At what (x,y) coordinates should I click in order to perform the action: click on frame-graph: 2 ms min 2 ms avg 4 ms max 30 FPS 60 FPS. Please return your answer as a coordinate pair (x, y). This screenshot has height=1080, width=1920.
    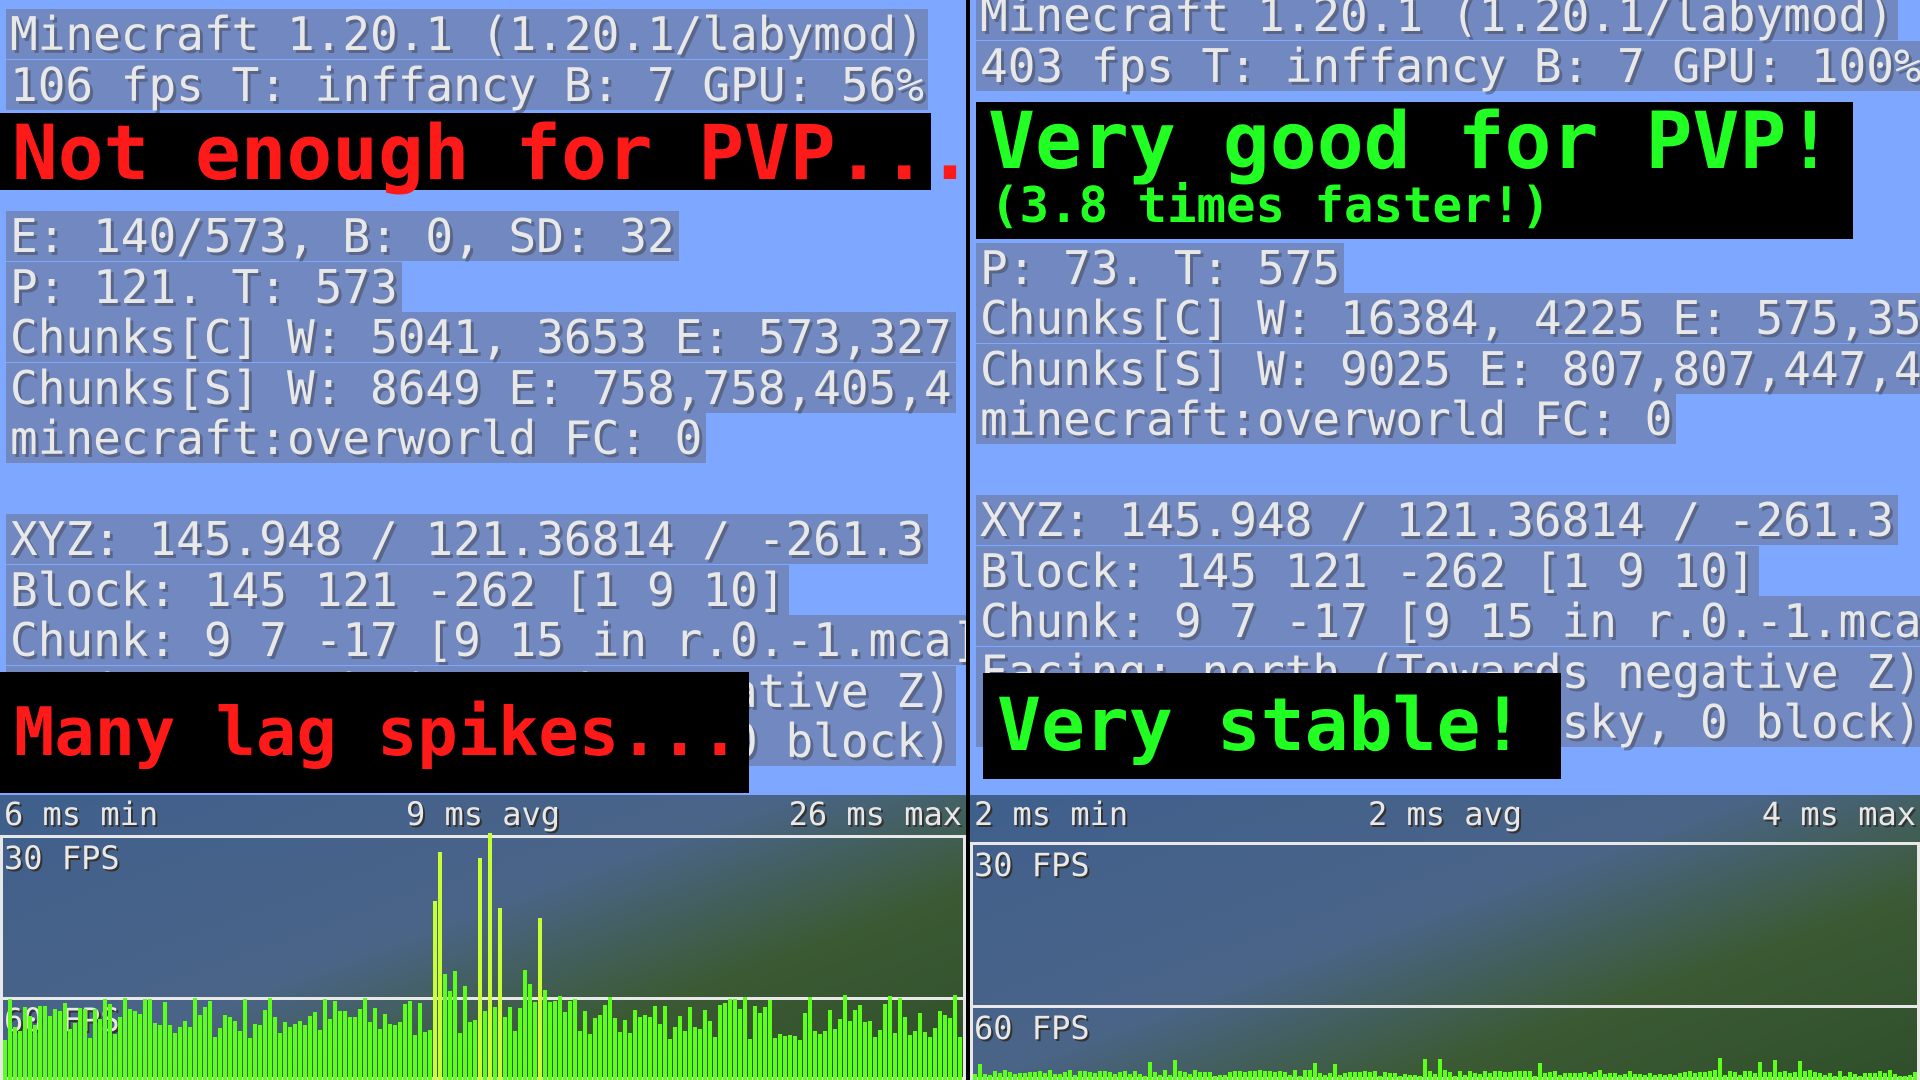
    Looking at the image, I should click on (1445, 937).